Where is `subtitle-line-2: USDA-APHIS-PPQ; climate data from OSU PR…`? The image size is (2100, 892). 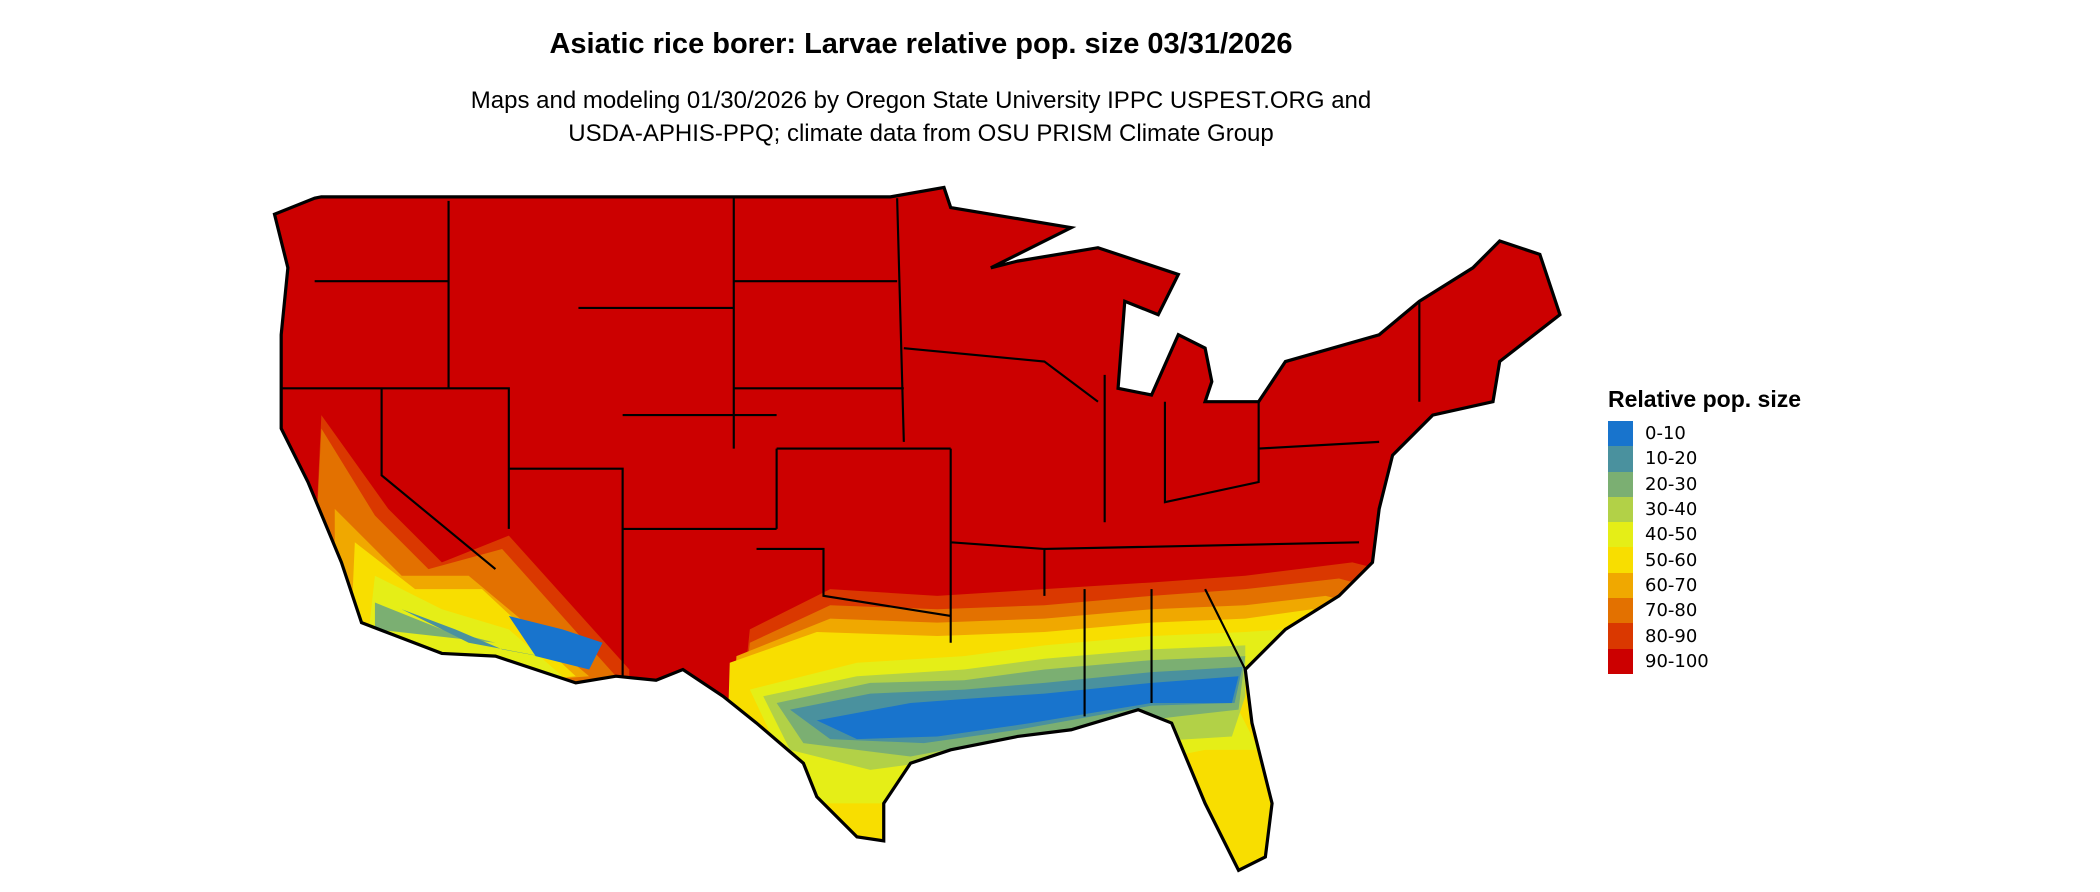 subtitle-line-2: USDA-APHIS-PPQ; climate data from OSU PR… is located at coordinates (921, 133).